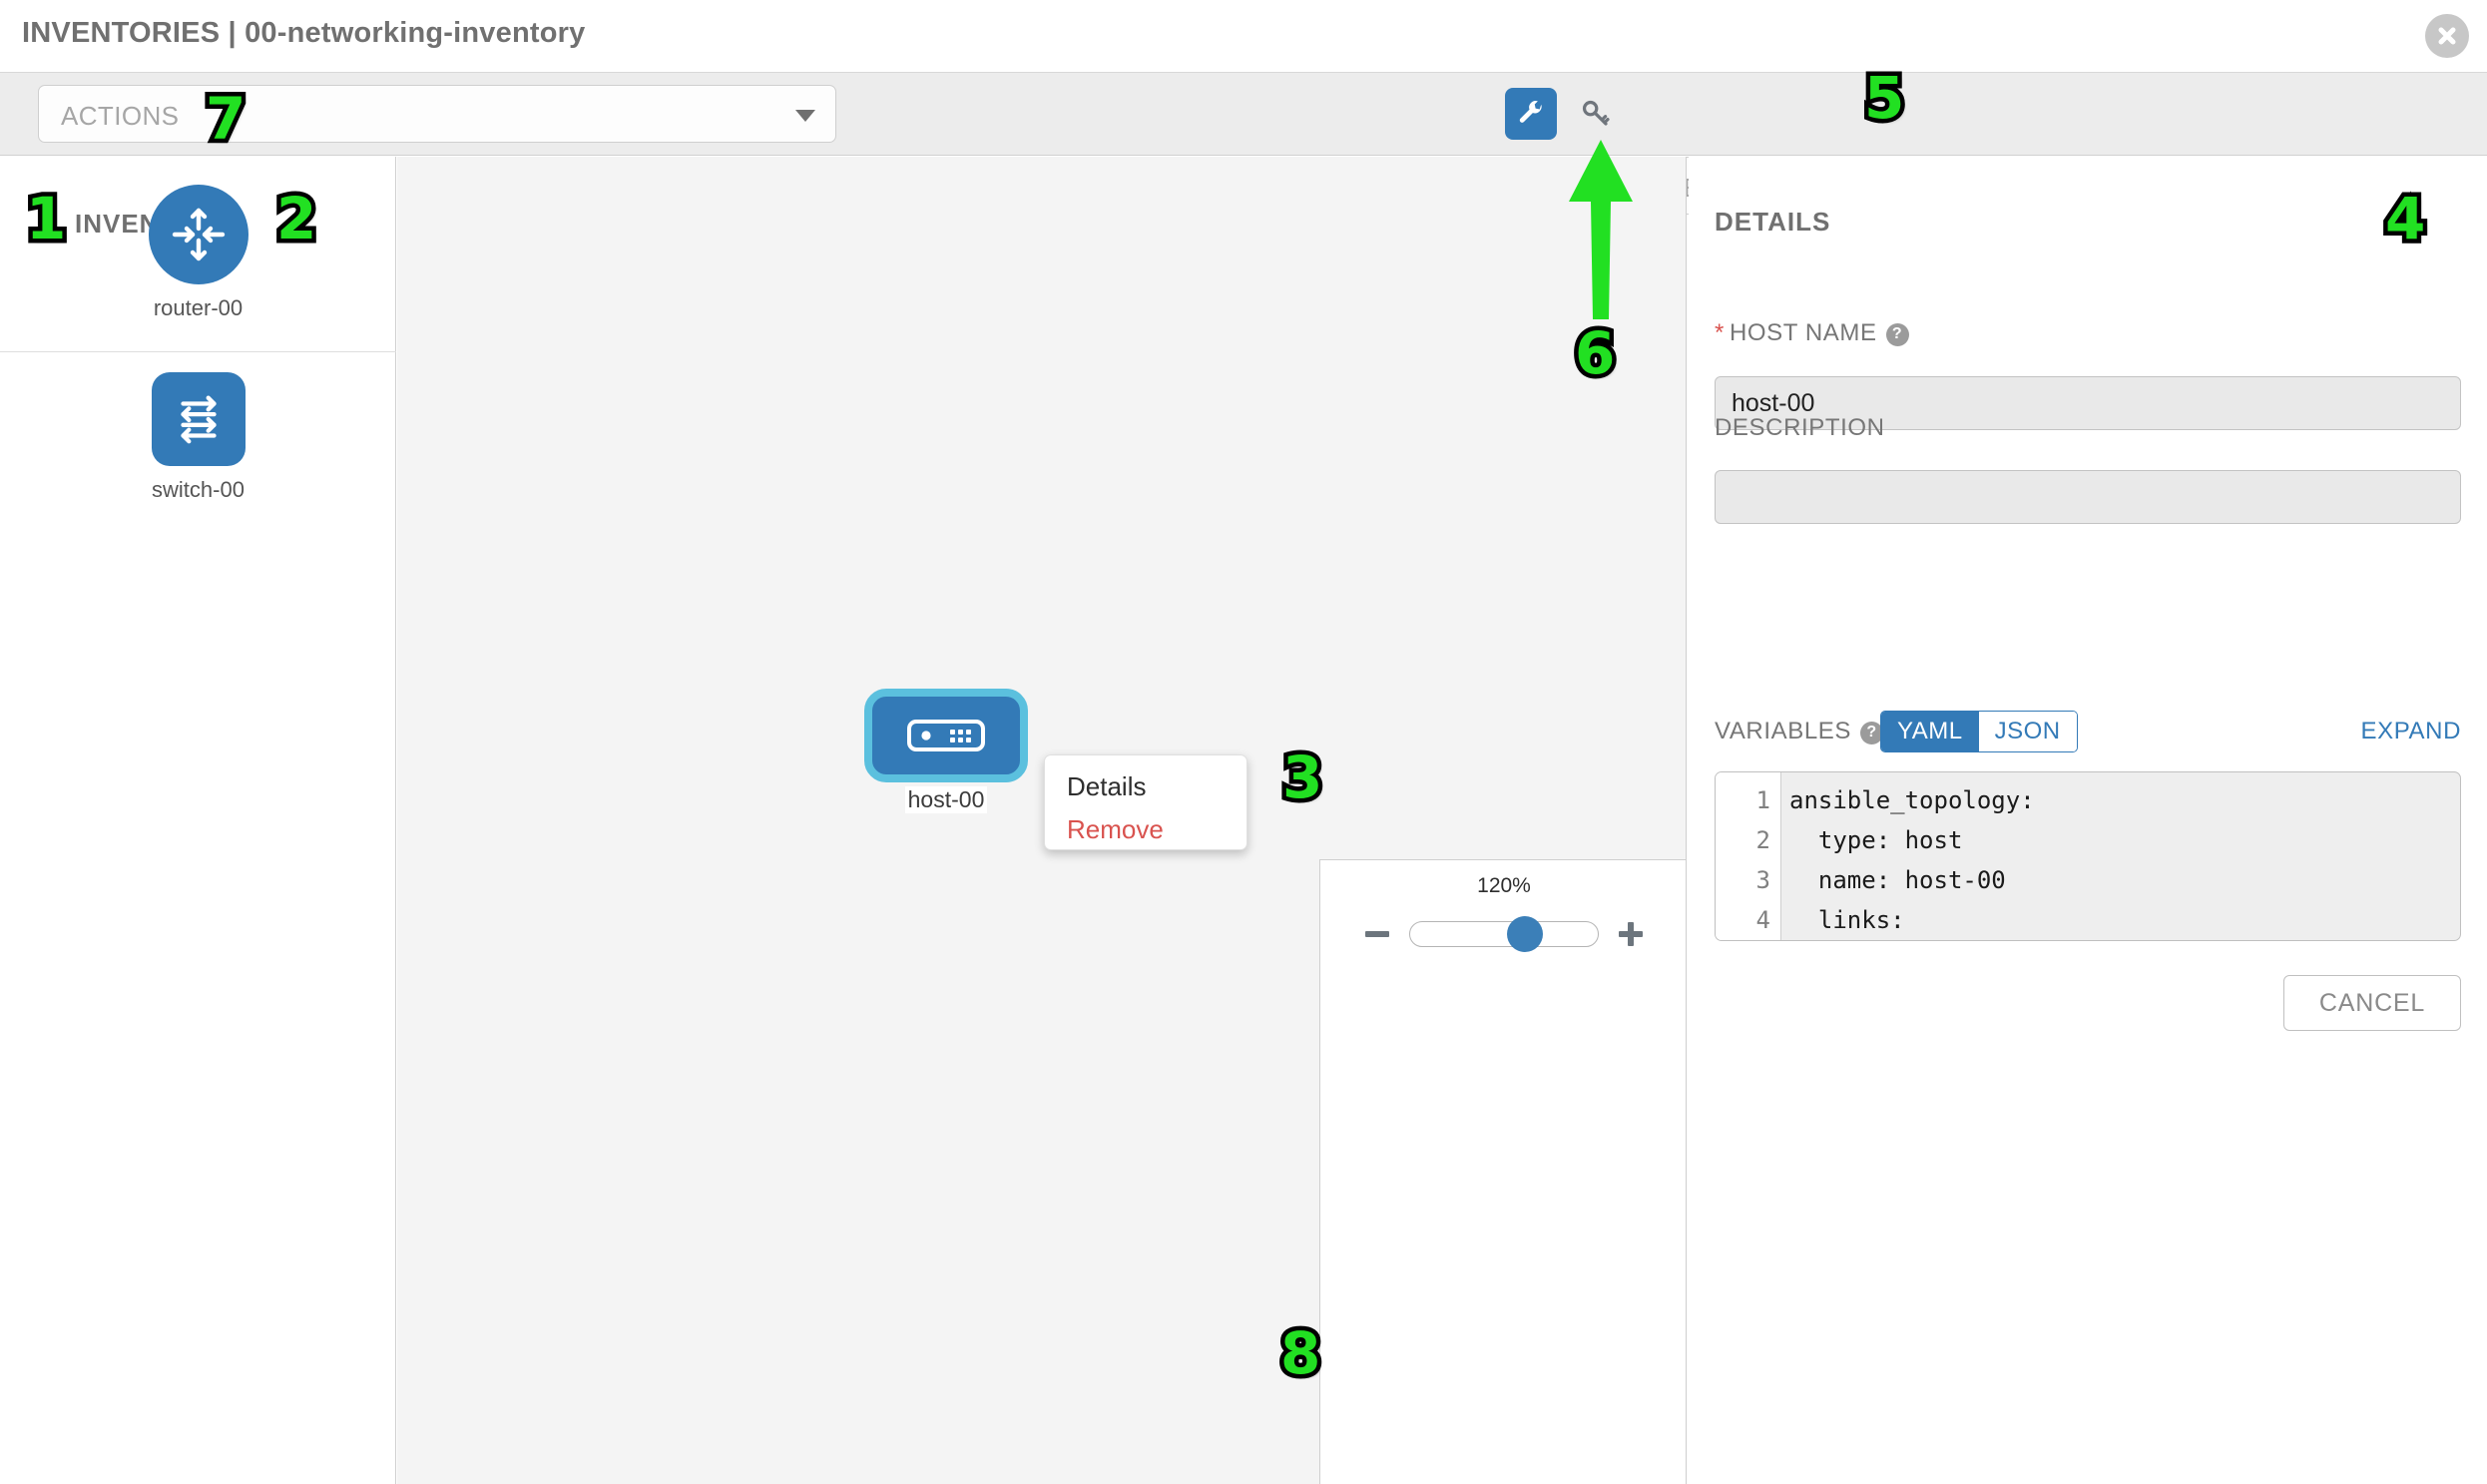 The width and height of the screenshot is (2487, 1484). Describe the element at coordinates (1748, 940) in the screenshot. I see `line-number: 5` at that location.